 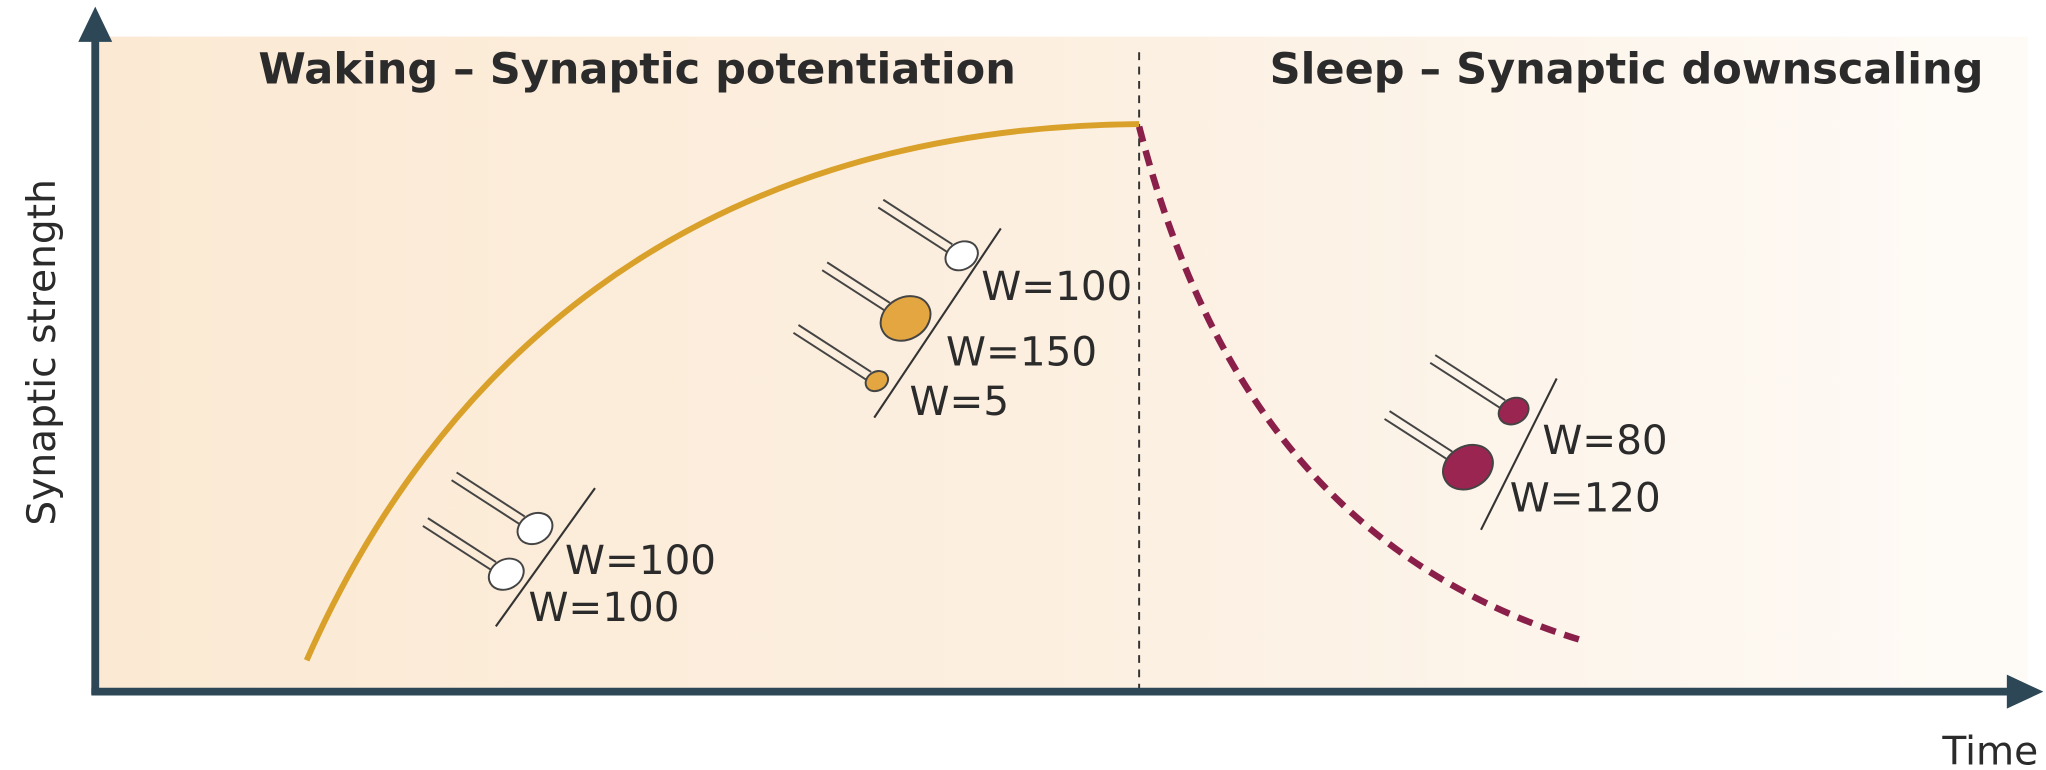 I want to click on weight-label: W=120, so click(x=1585, y=498).